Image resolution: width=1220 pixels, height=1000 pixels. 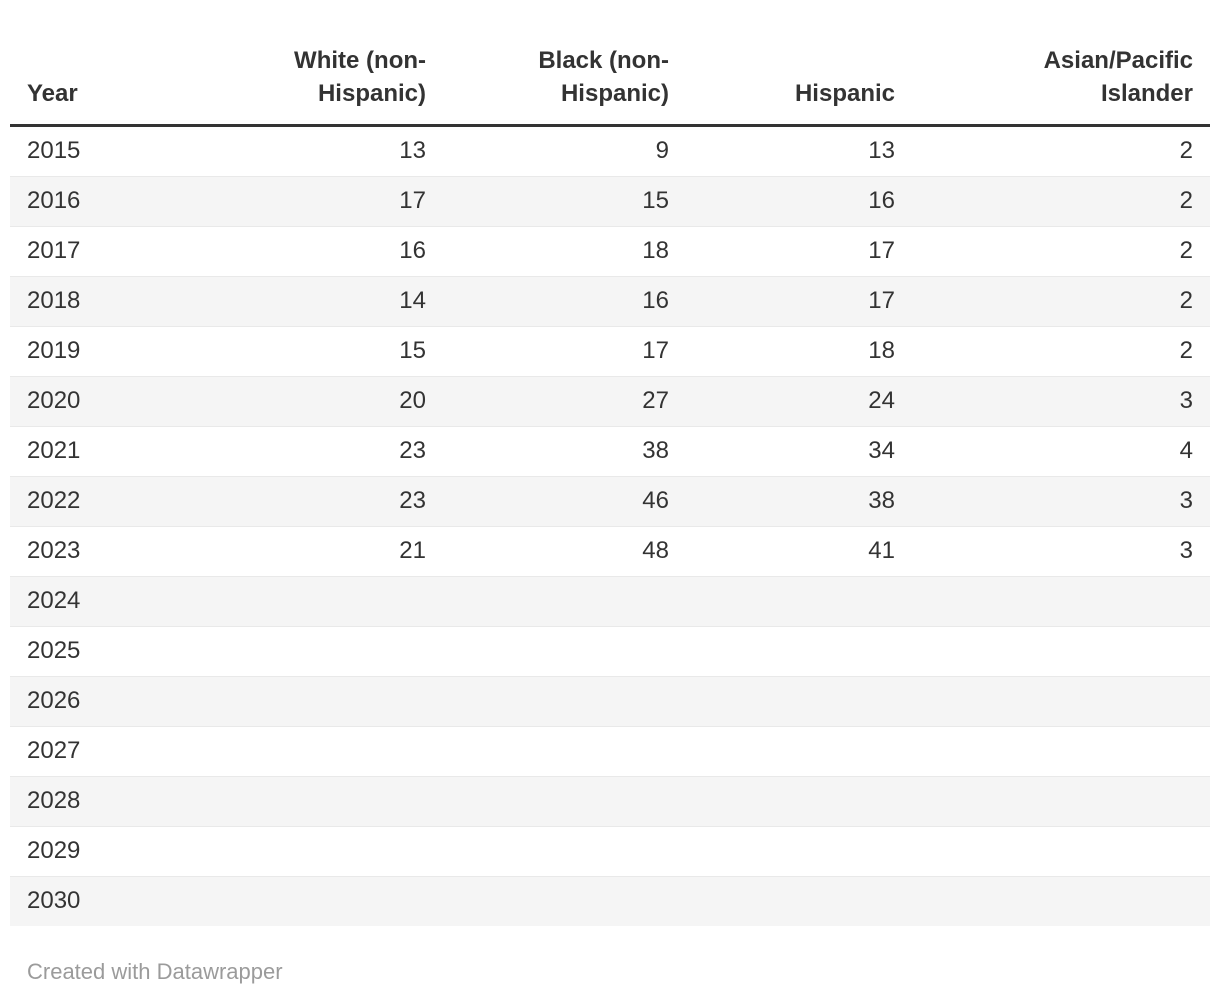 What do you see at coordinates (54, 400) in the screenshot?
I see `year-cell: 2020` at bounding box center [54, 400].